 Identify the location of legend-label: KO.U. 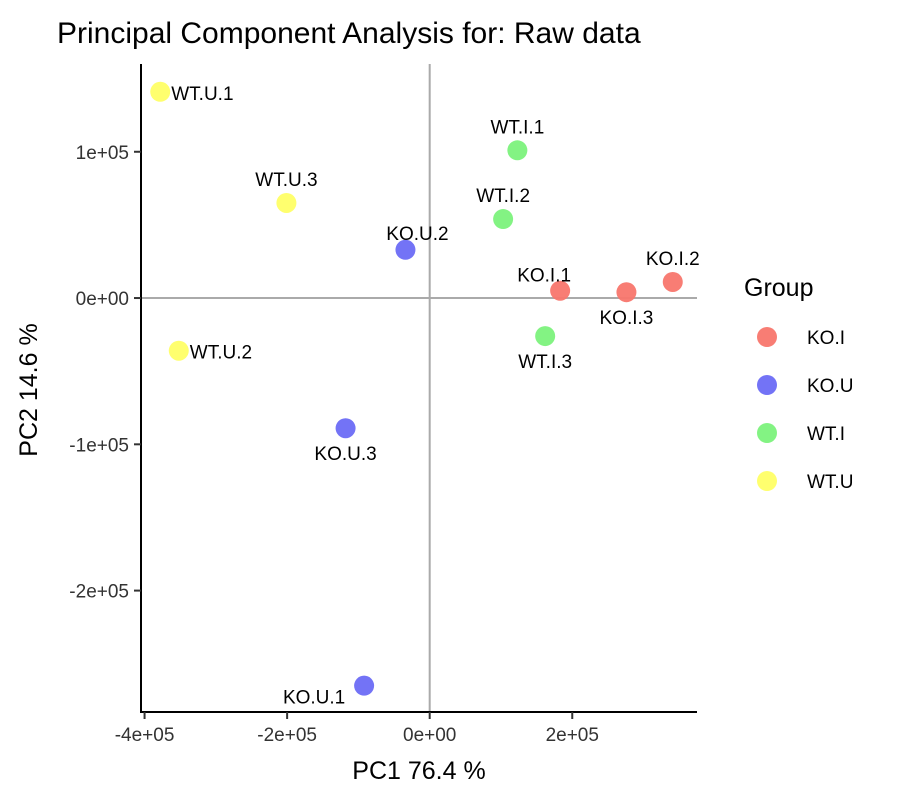
(830, 386).